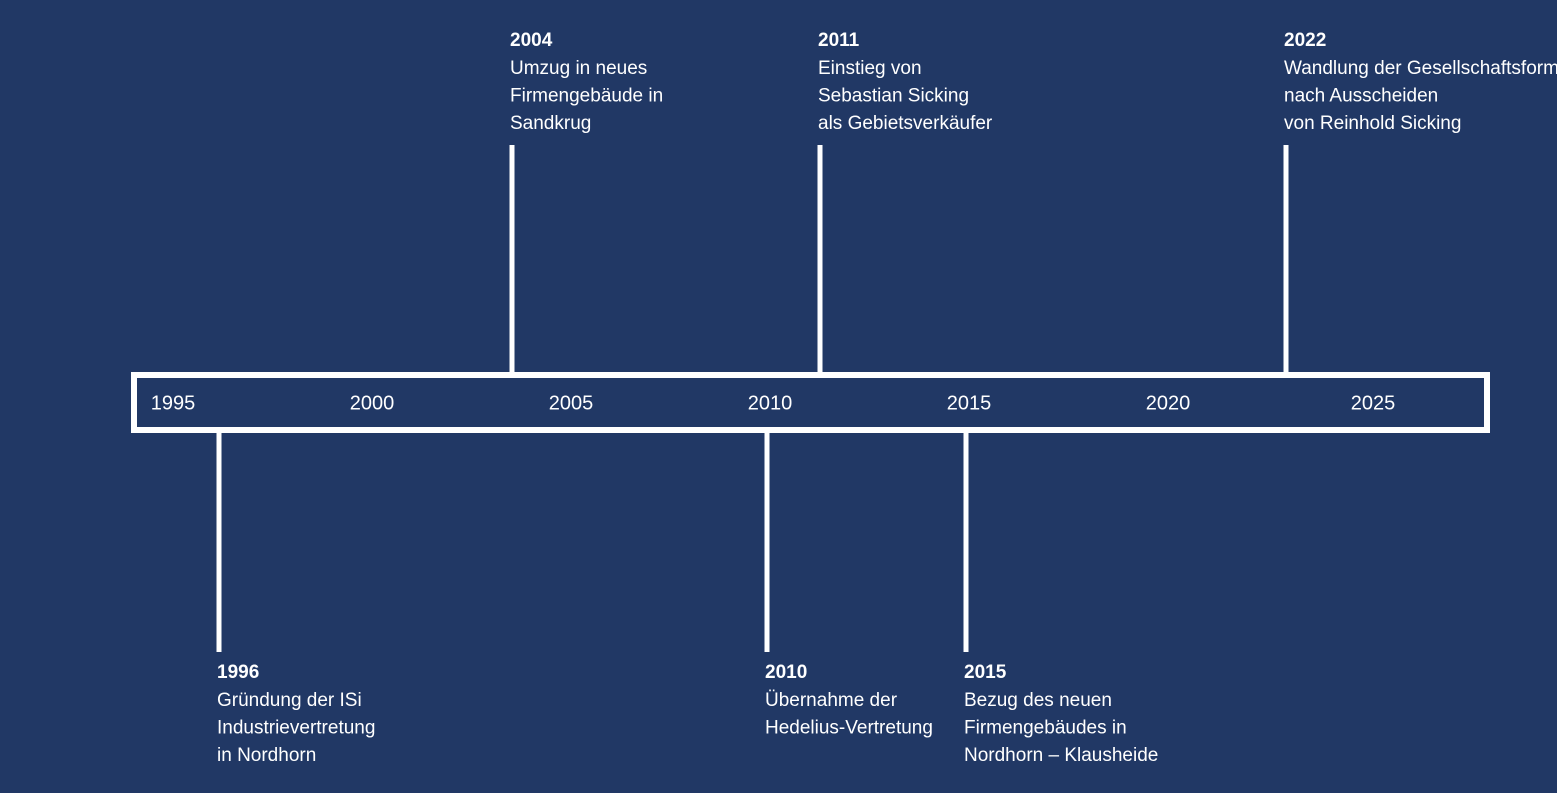  What do you see at coordinates (372, 403) in the screenshot?
I see `axis-label: 2000` at bounding box center [372, 403].